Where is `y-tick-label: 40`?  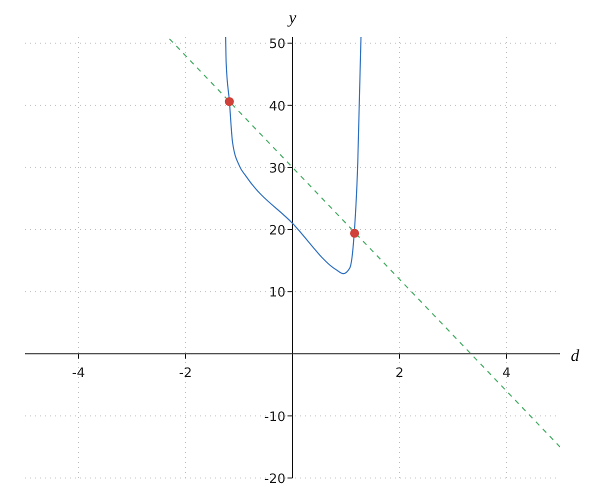 y-tick-label: 40 is located at coordinates (277, 106).